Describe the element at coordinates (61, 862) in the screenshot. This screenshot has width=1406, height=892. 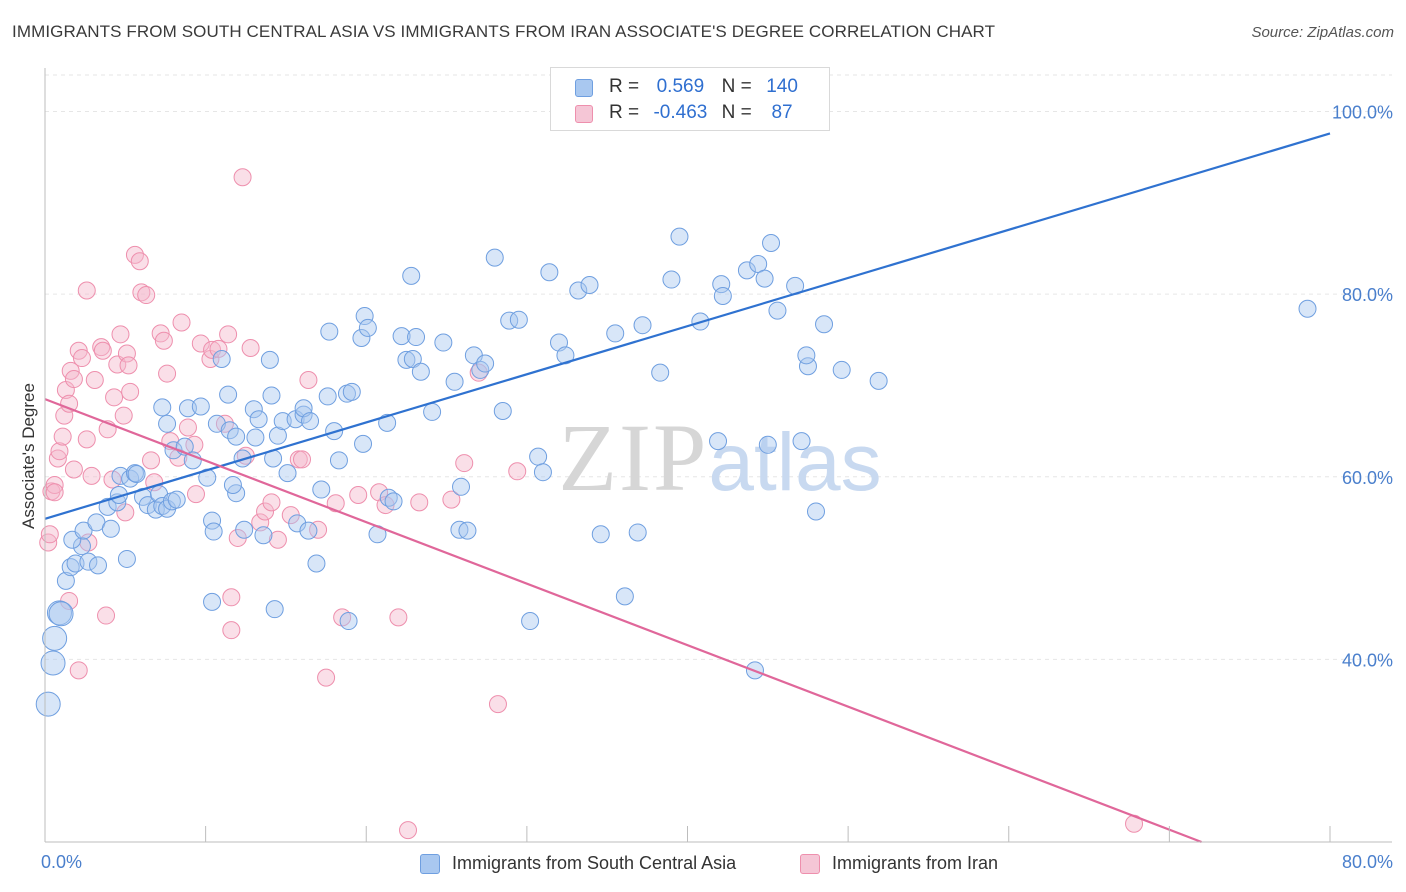
I see `x-tick-label: 0.0%` at that location.